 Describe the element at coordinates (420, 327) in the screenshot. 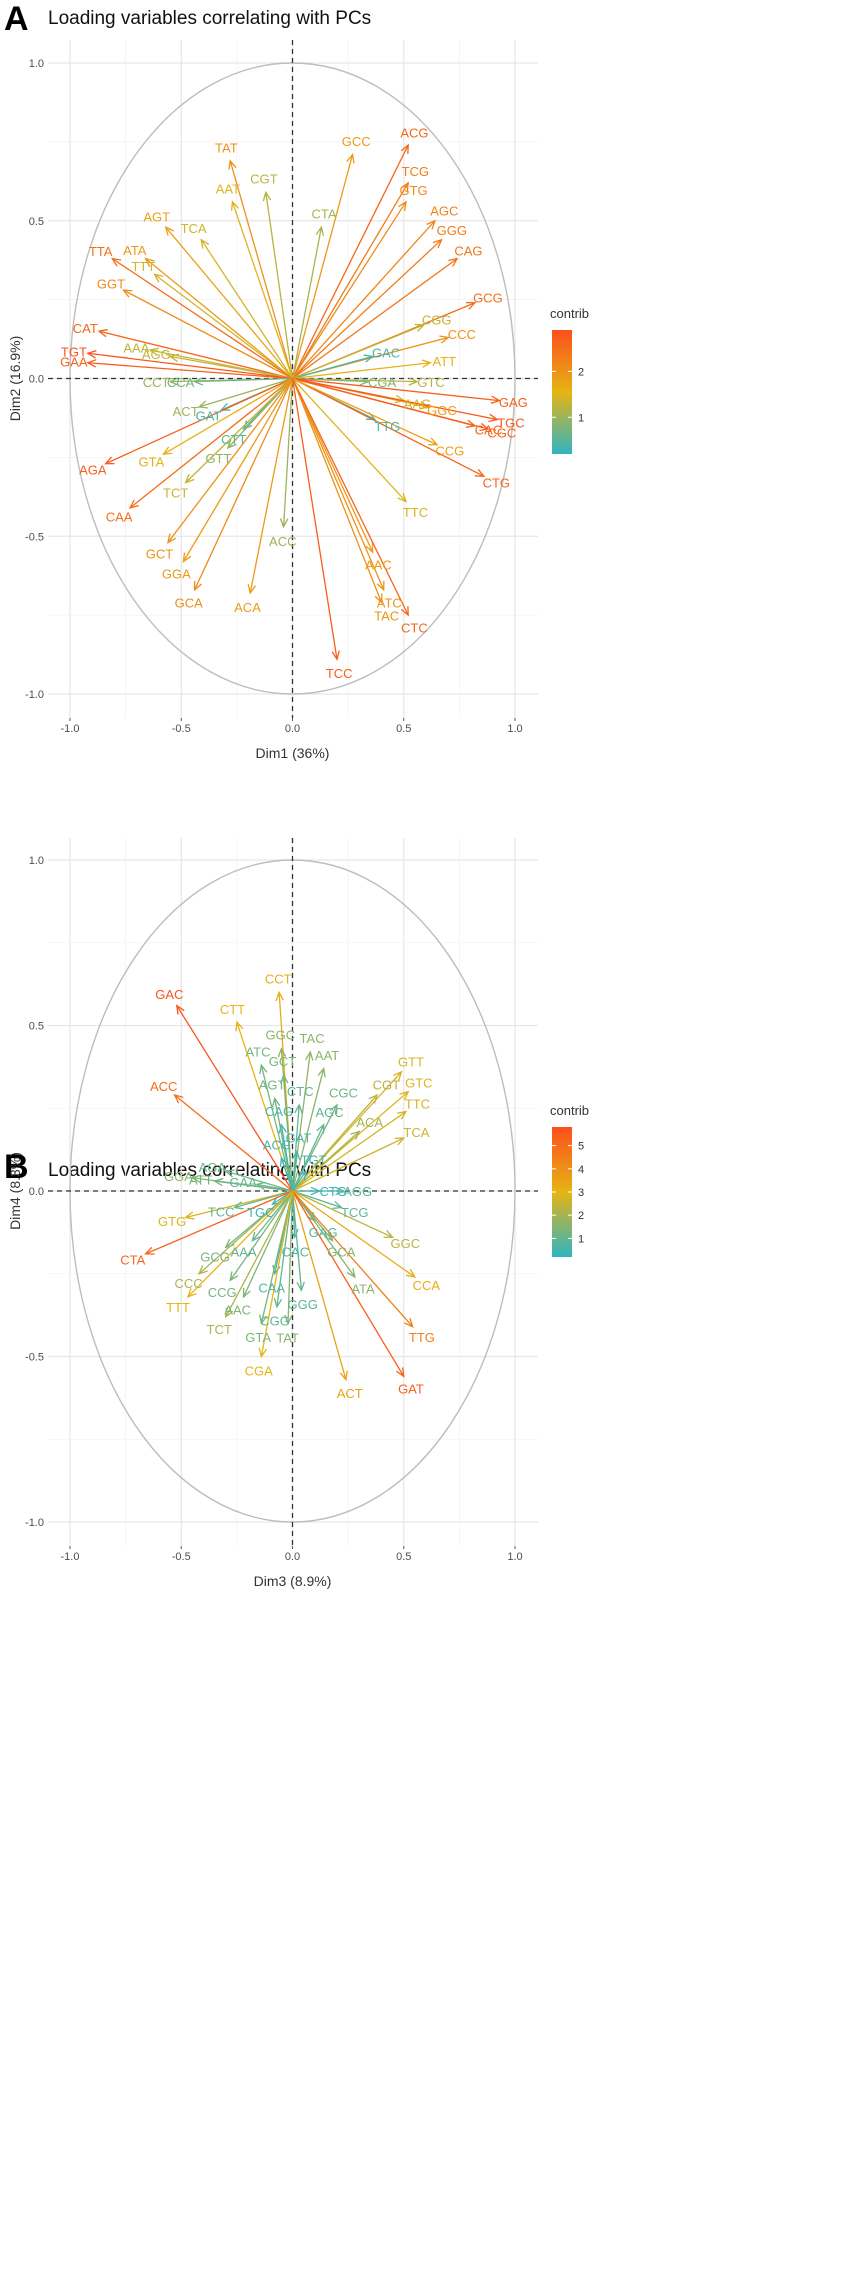

I see `arrowhead-CGG` at that location.